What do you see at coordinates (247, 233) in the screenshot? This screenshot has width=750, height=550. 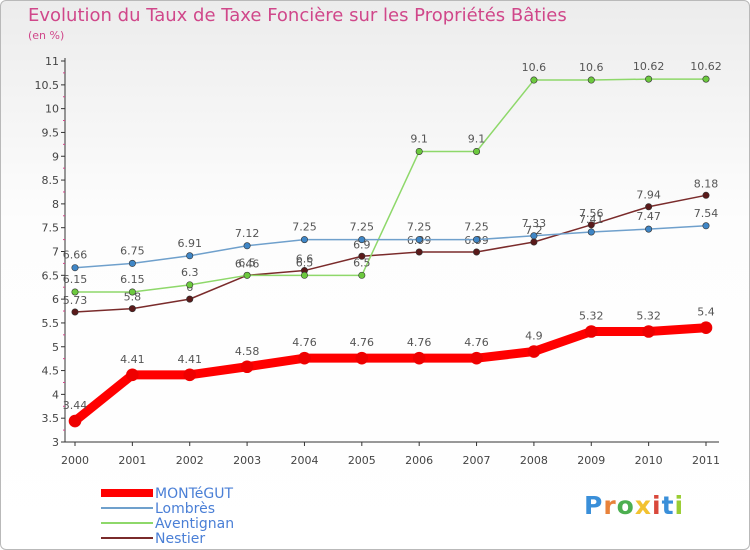 I see `data-label: 7.12` at bounding box center [247, 233].